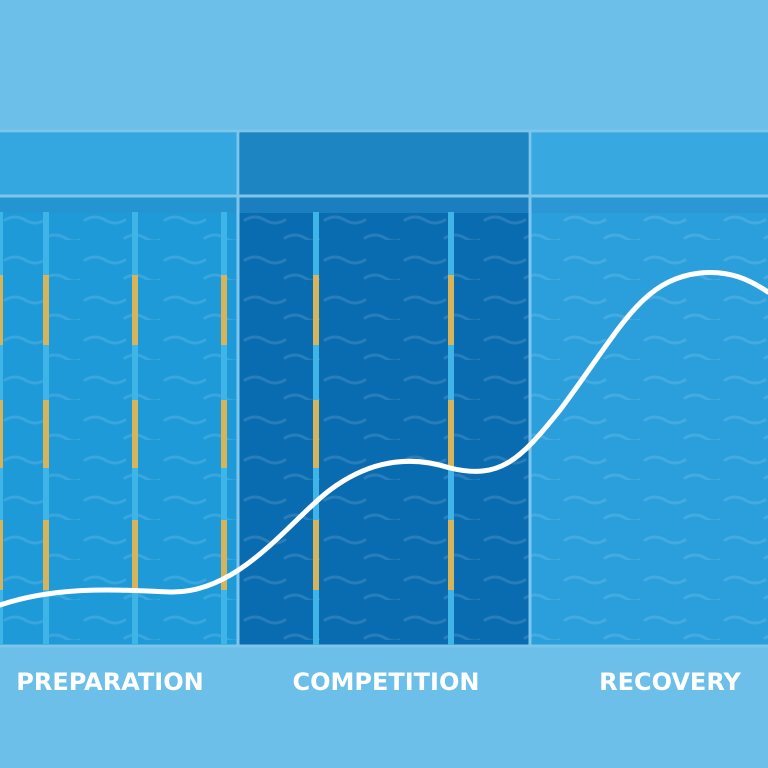 Image resolution: width=768 pixels, height=768 pixels. Describe the element at coordinates (109, 682) in the screenshot. I see `section-label: PREPARATION` at that location.